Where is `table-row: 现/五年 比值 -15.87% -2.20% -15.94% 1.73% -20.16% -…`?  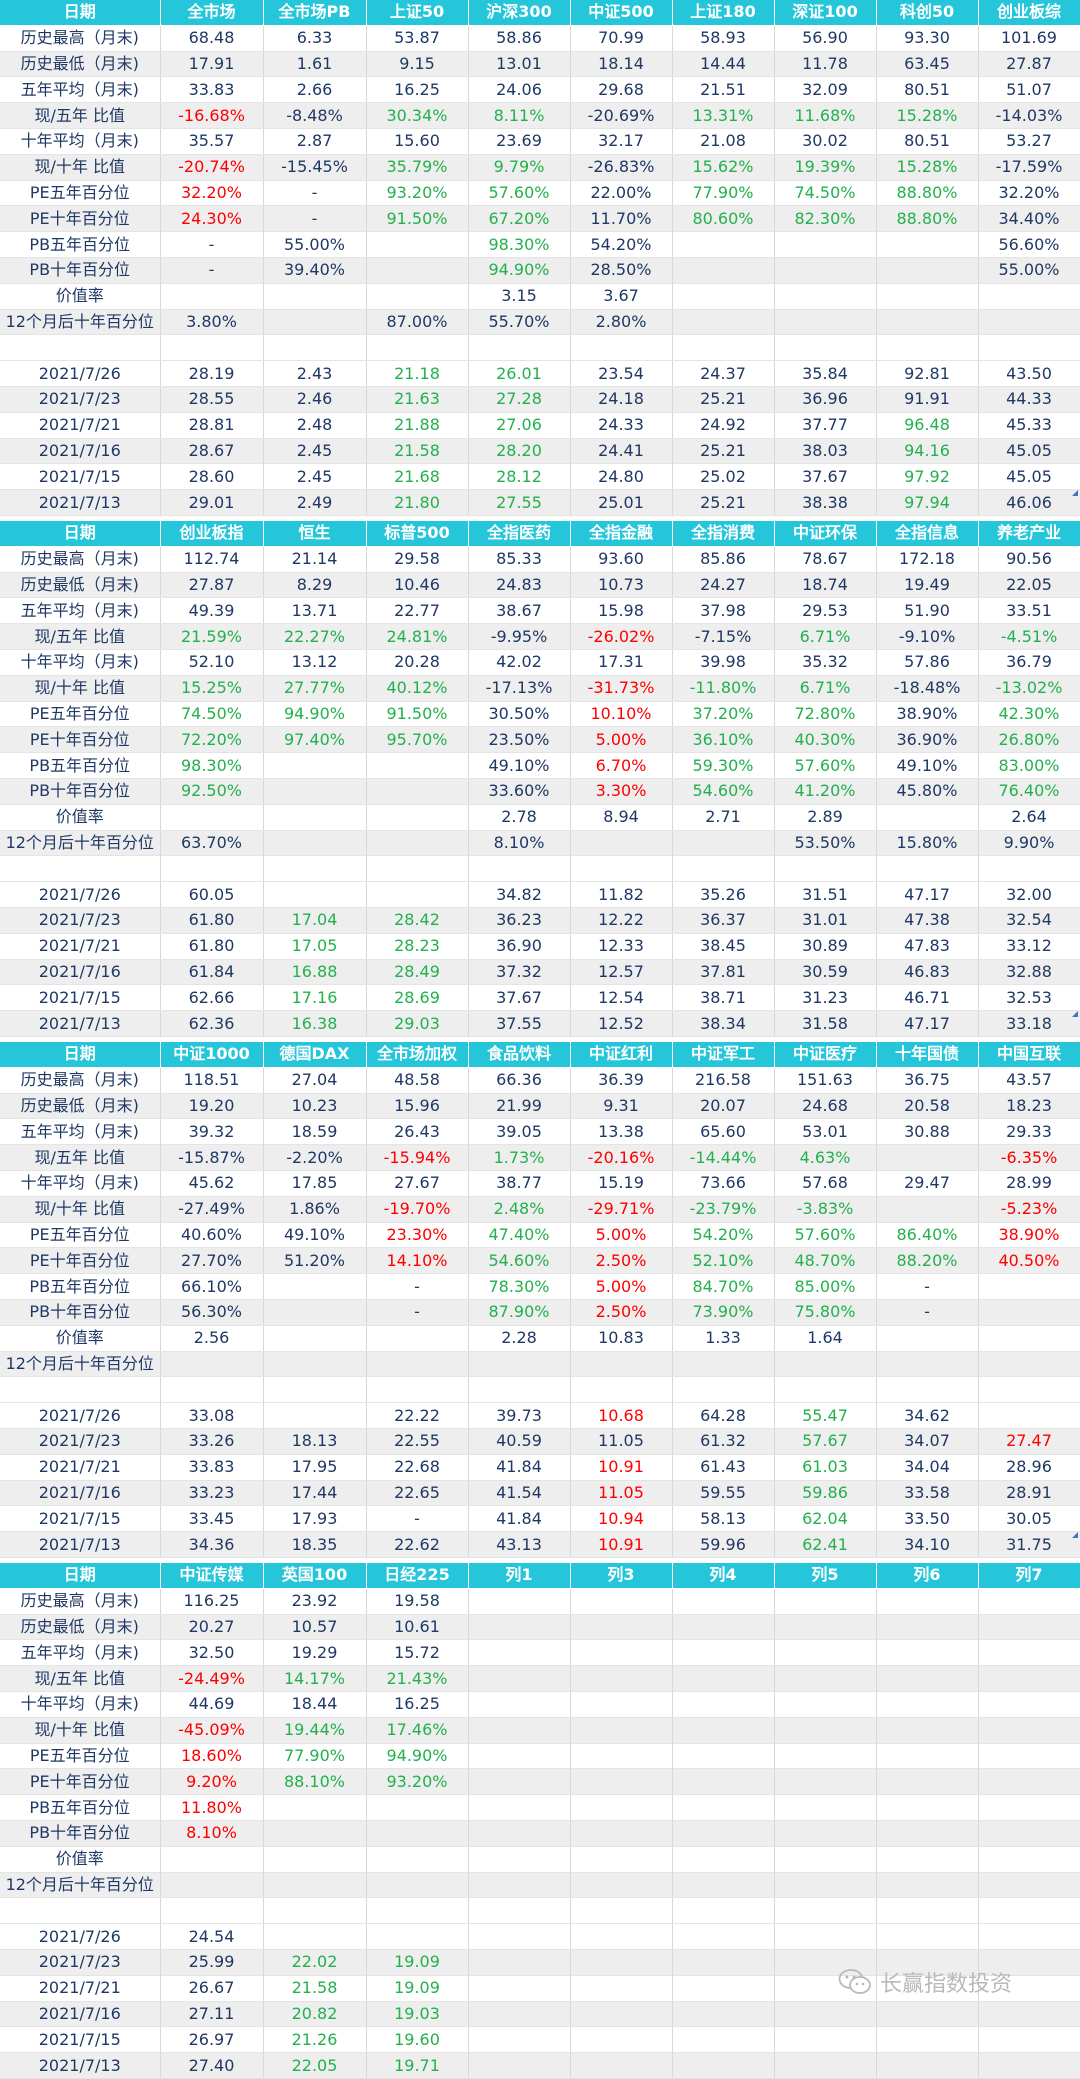 table-row: 现/五年 比值 -15.87% -2.20% -15.94% 1.73% -20.16% -… is located at coordinates (540, 1157).